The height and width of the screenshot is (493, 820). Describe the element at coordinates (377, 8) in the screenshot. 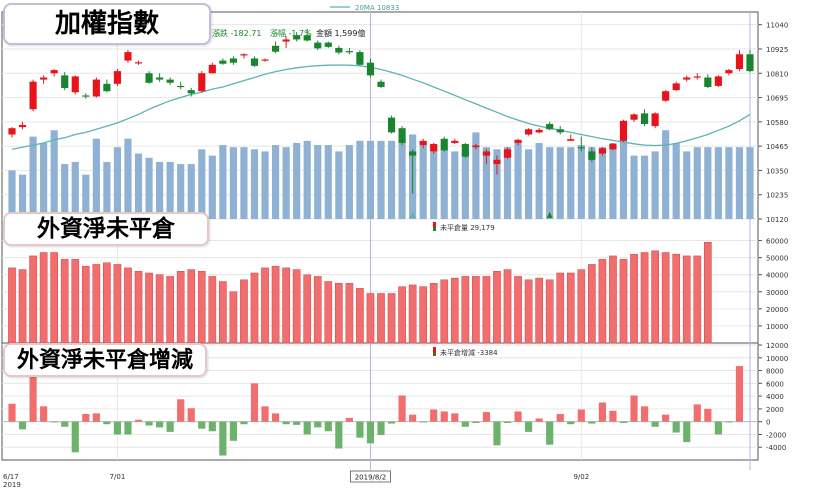

I see `legend-ma20: 20MA 10833` at that location.